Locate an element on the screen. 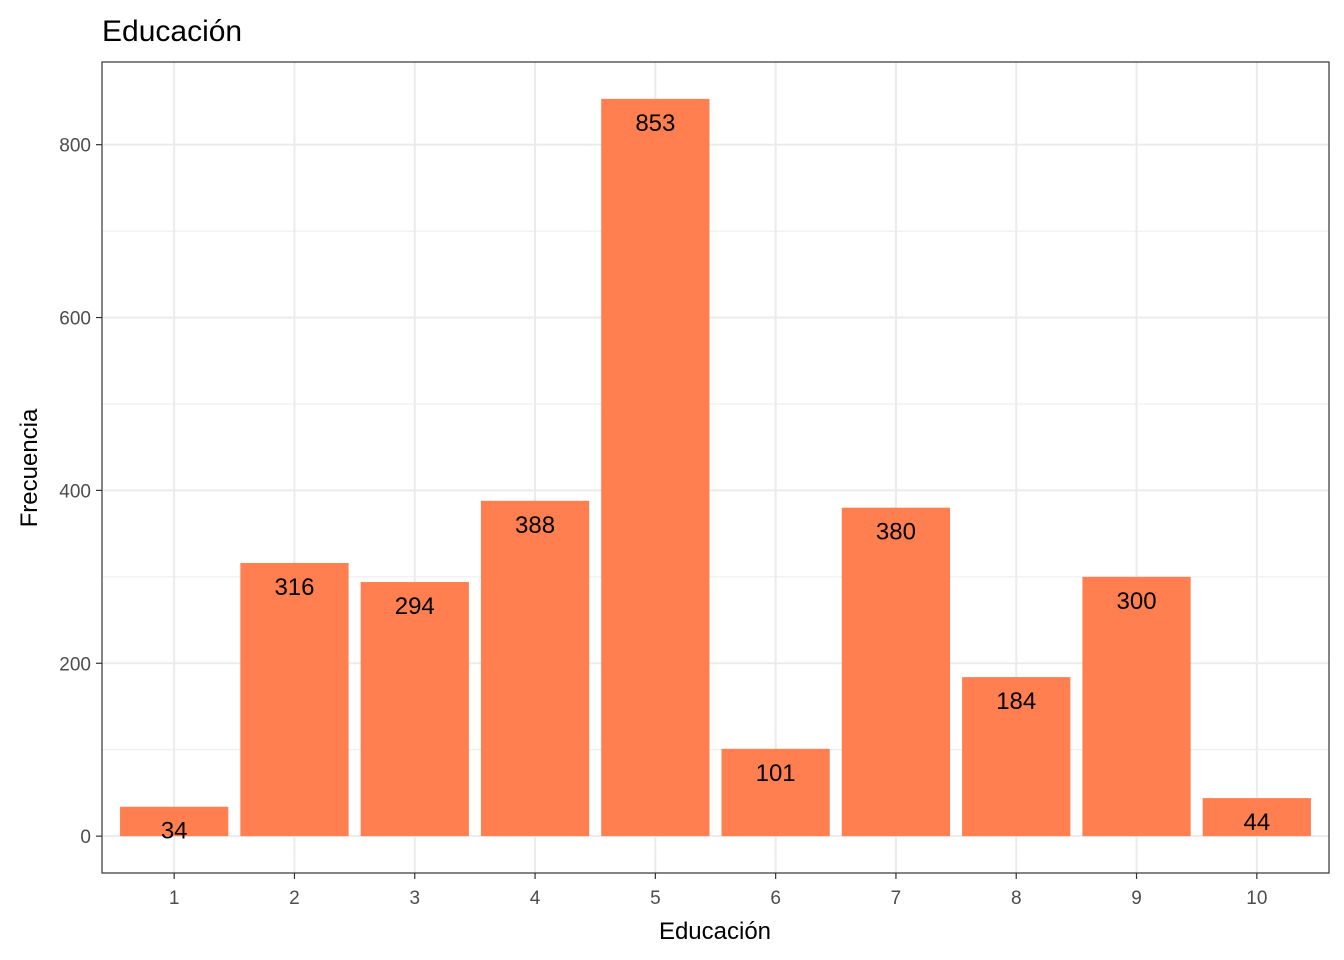 The width and height of the screenshot is (1344, 960). x-axis-title: Educación is located at coordinates (715, 931).